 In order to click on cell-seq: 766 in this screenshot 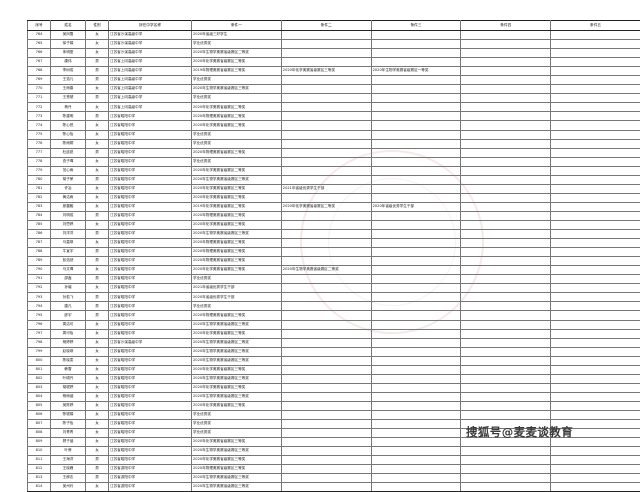, I will do `click(39, 53)`.